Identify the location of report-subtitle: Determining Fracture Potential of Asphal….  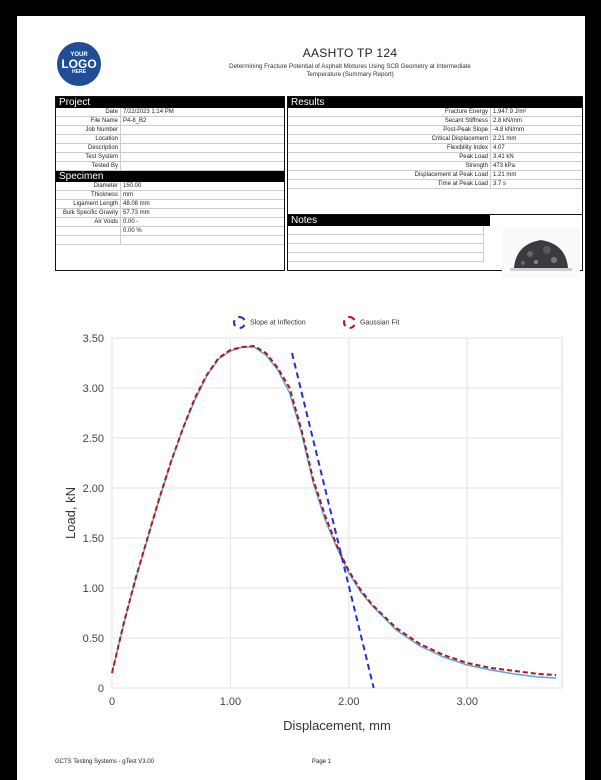
(350, 71).